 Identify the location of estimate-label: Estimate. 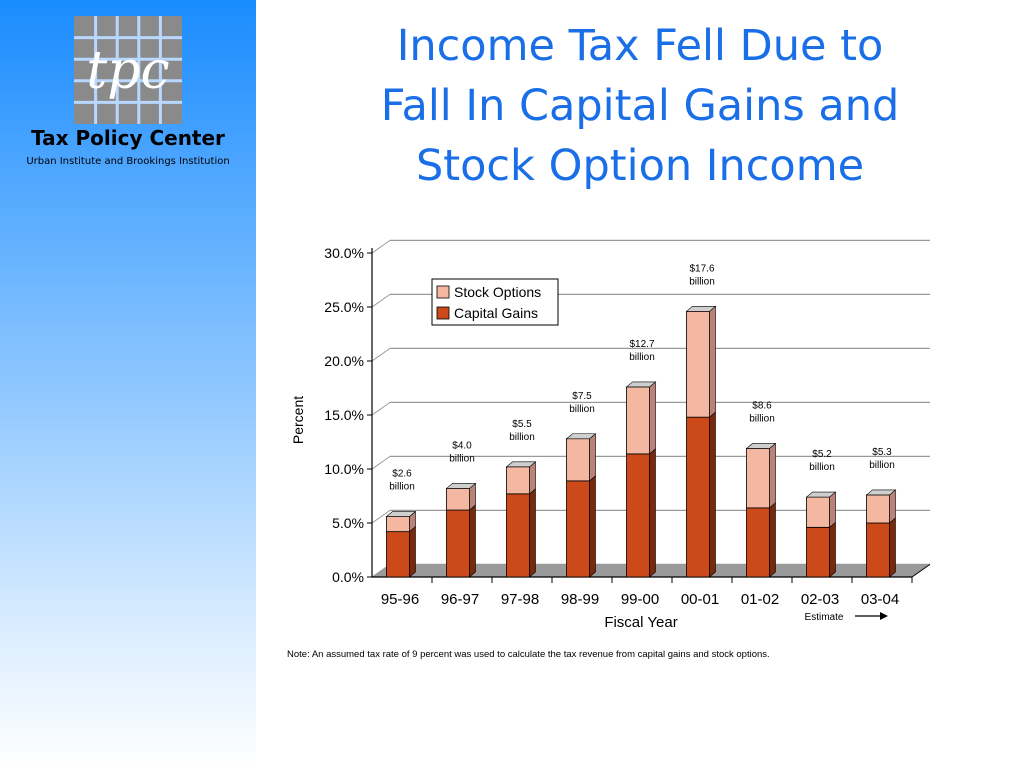
(824, 617).